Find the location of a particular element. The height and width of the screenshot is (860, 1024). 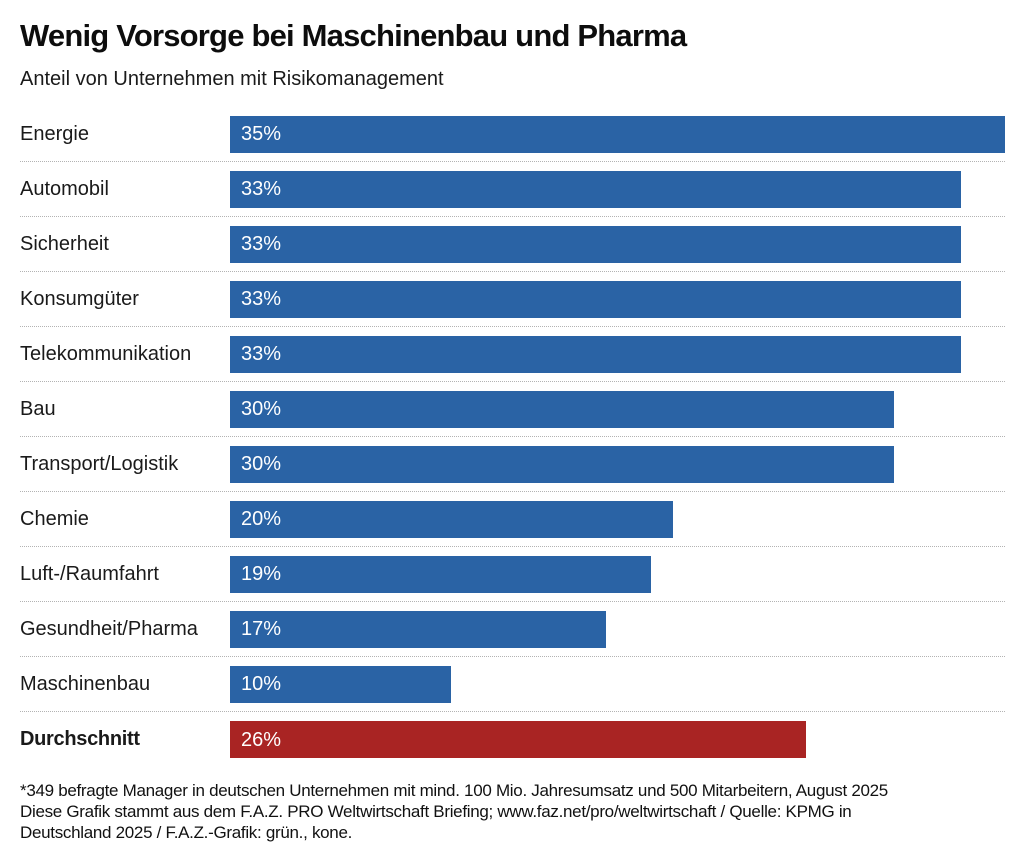

chart-row: Bau 30% is located at coordinates (512, 409).